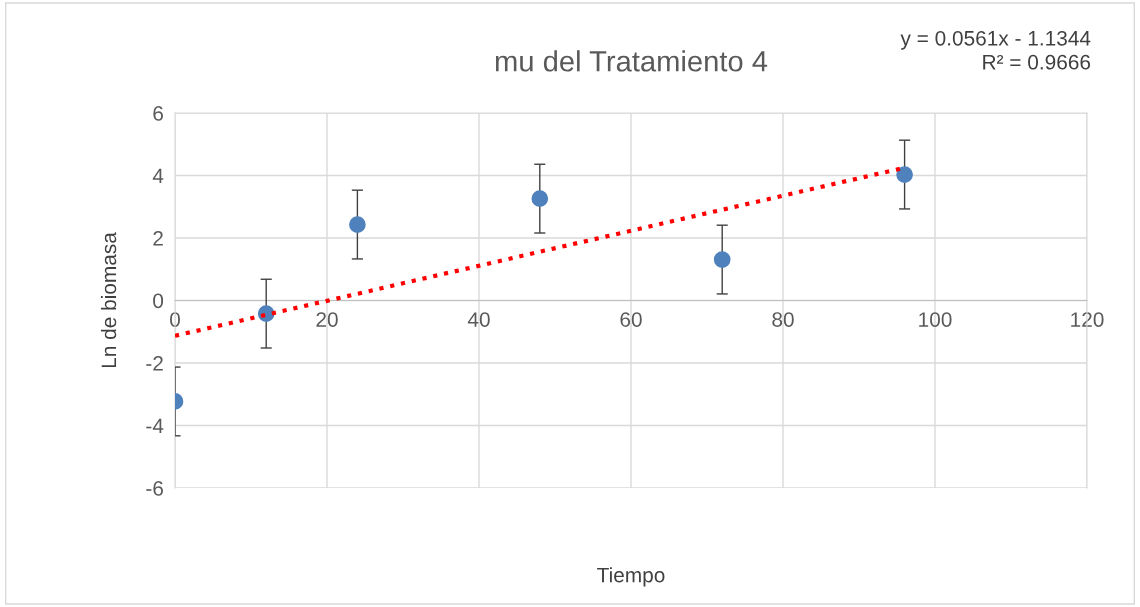  What do you see at coordinates (478, 319) in the screenshot?
I see `x-tick-label: 40` at bounding box center [478, 319].